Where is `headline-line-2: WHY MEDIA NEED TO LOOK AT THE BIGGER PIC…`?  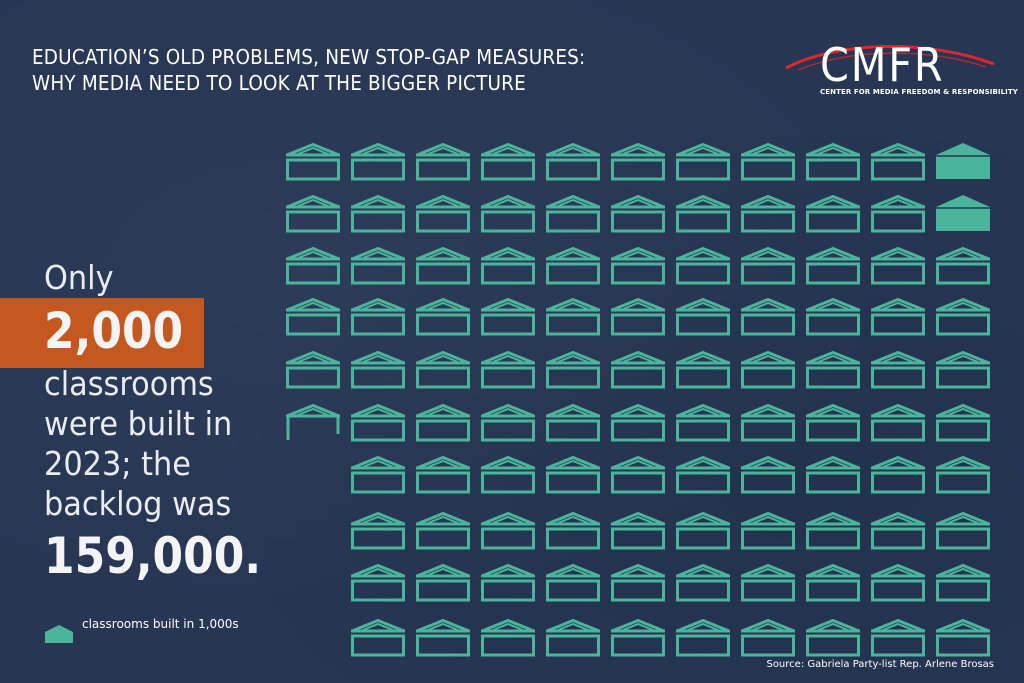 headline-line-2: WHY MEDIA NEED TO LOOK AT THE BIGGER PIC… is located at coordinates (279, 83).